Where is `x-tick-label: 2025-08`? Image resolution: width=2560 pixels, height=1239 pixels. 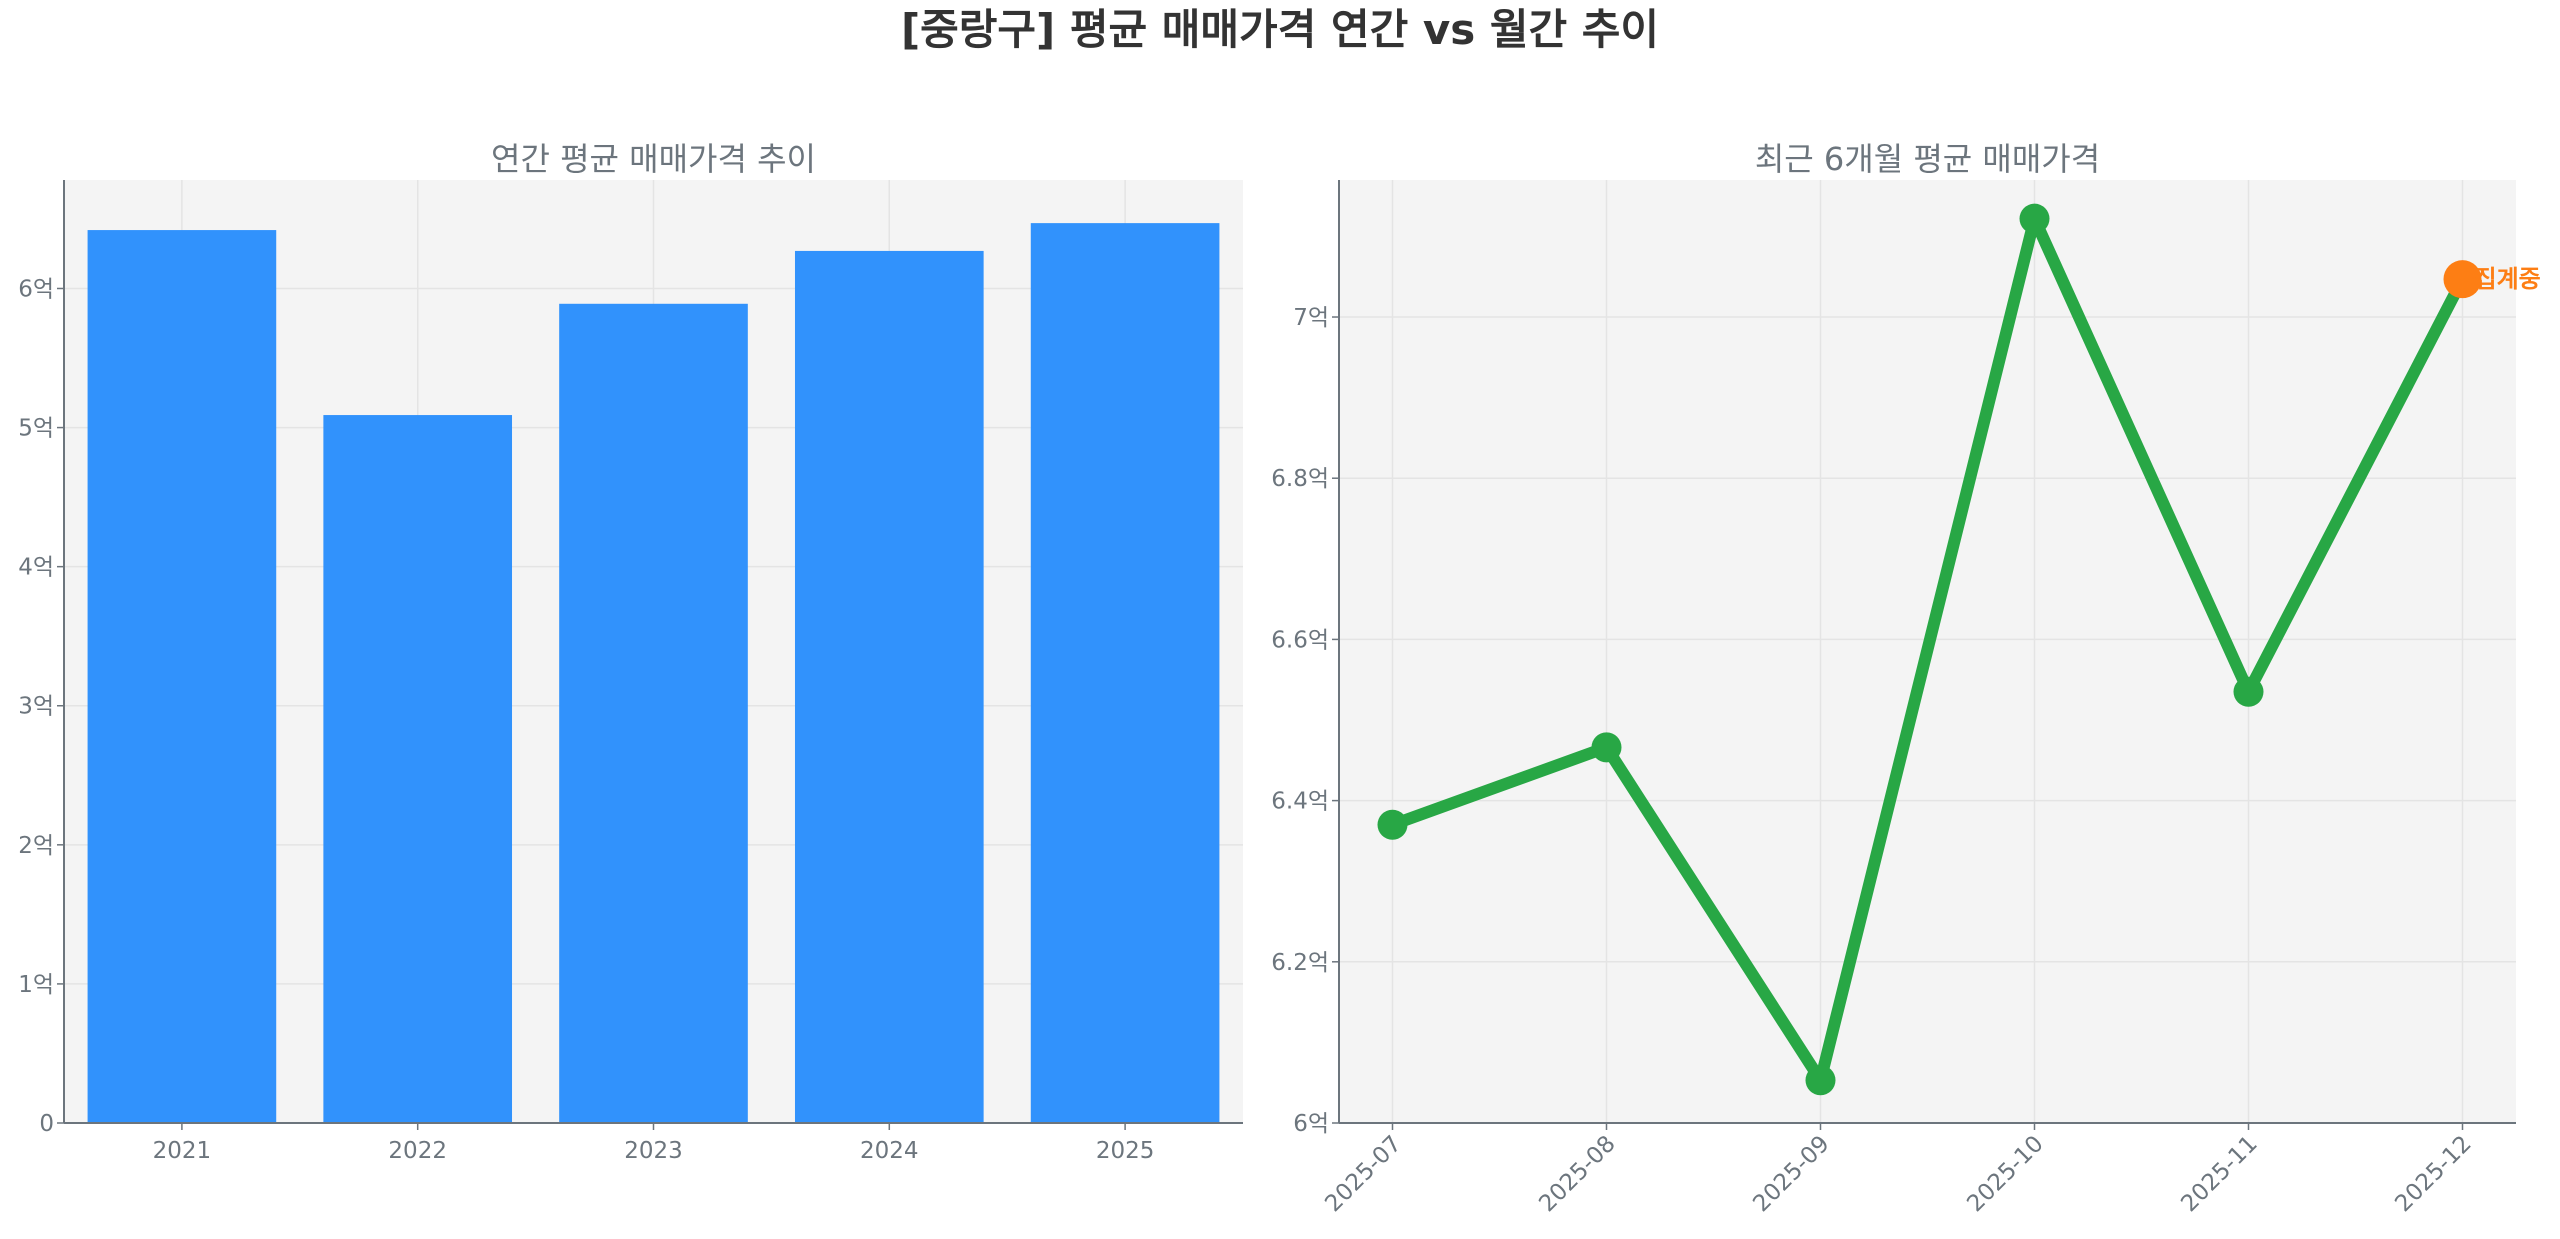 x-tick-label: 2025-08 is located at coordinates (1577, 1174).